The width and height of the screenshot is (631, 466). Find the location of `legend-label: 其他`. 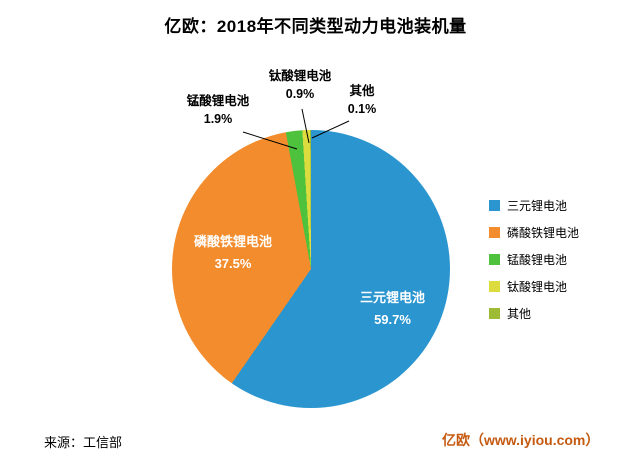

legend-label: 其他 is located at coordinates (519, 314).